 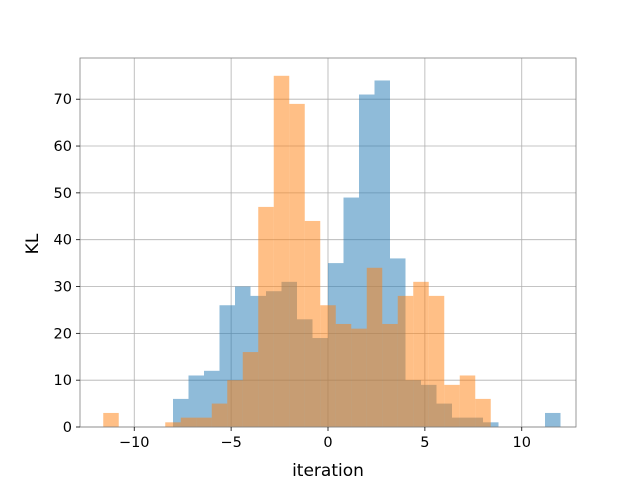 What do you see at coordinates (63, 100) in the screenshot?
I see `y-tick-label: 70` at bounding box center [63, 100].